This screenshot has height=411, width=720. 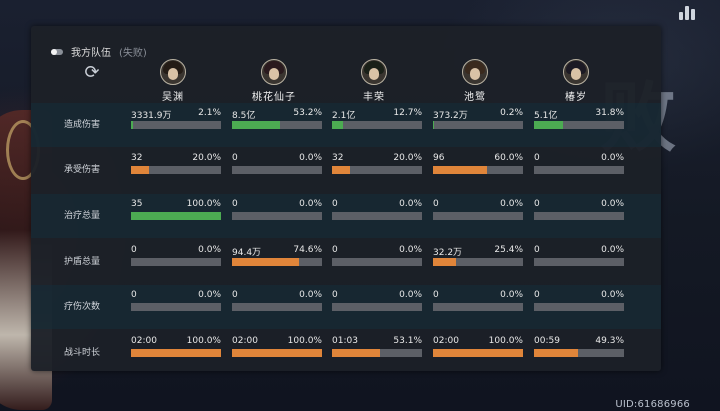 I want to click on stat-value: 5.1亿, so click(x=546, y=116).